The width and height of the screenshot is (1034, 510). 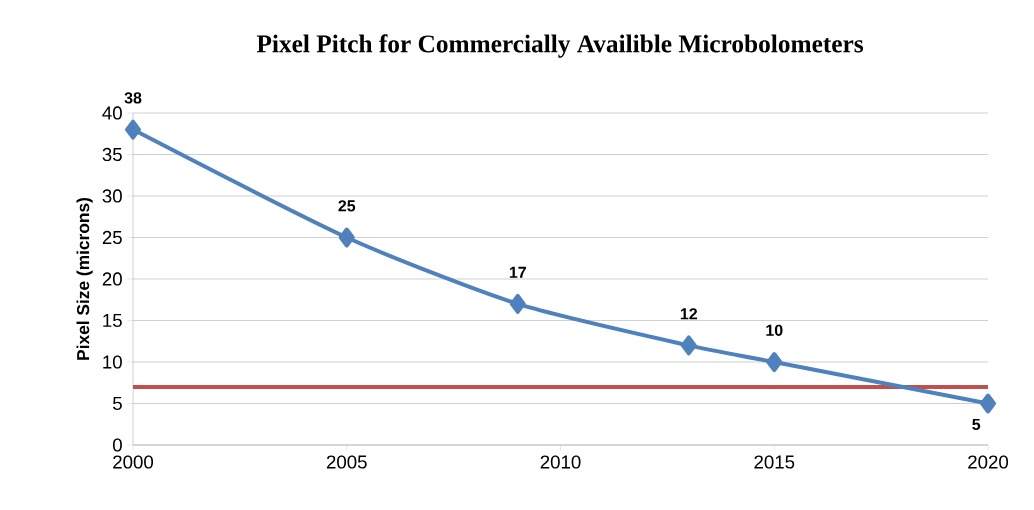 What do you see at coordinates (346, 462) in the screenshot?
I see `x-tick-label: 2005` at bounding box center [346, 462].